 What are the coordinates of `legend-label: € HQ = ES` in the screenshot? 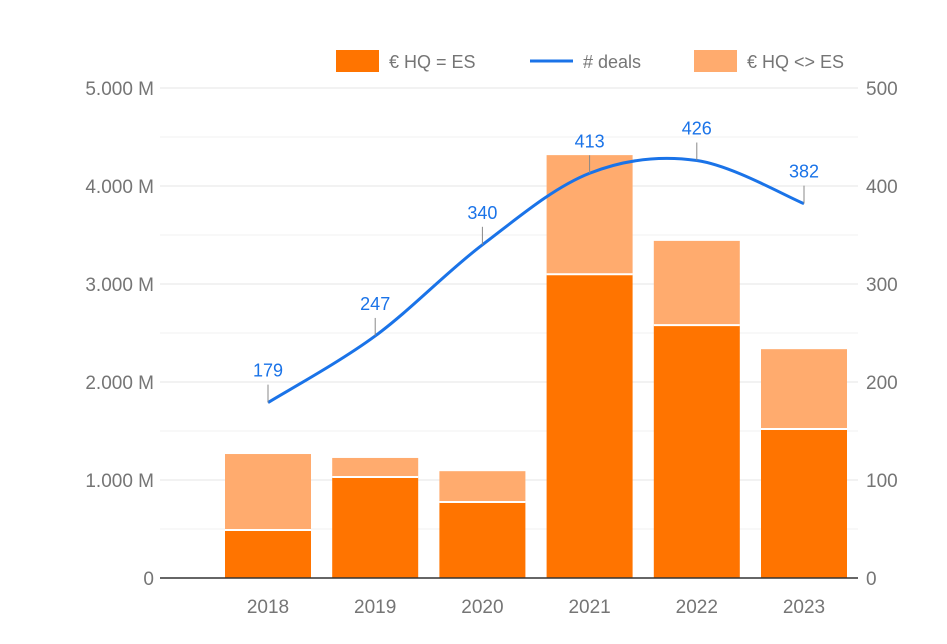 It's located at (432, 62).